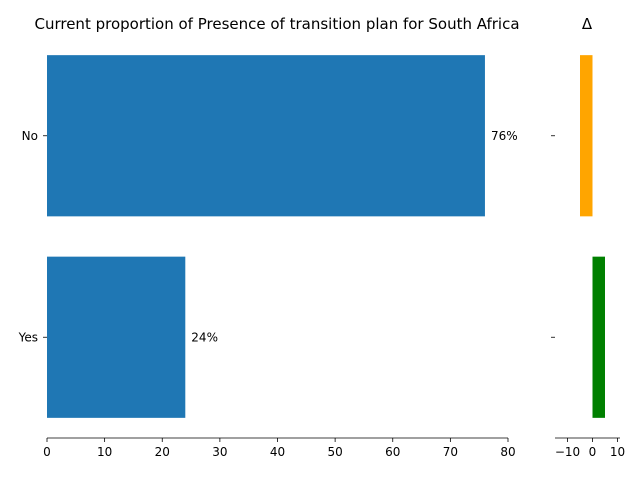 Image resolution: width=640 pixels, height=480 pixels. Describe the element at coordinates (567, 452) in the screenshot. I see `delta-x-tick-label: −10` at that location.